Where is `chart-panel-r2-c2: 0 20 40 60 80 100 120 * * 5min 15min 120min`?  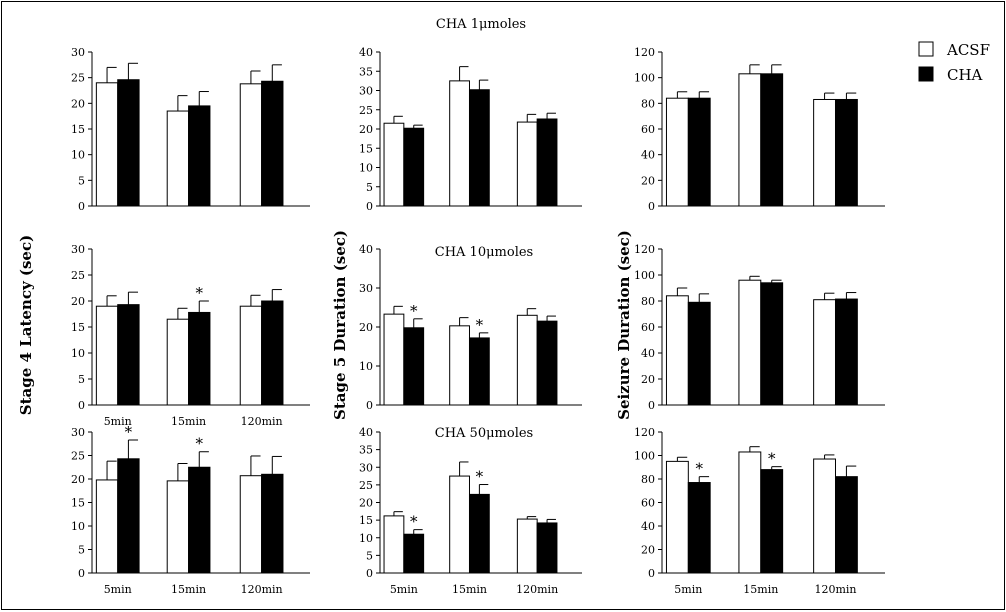 chart-panel-r2-c2: 0 20 40 60 80 100 120 * * 5min 15min 120min is located at coordinates (759, 511).